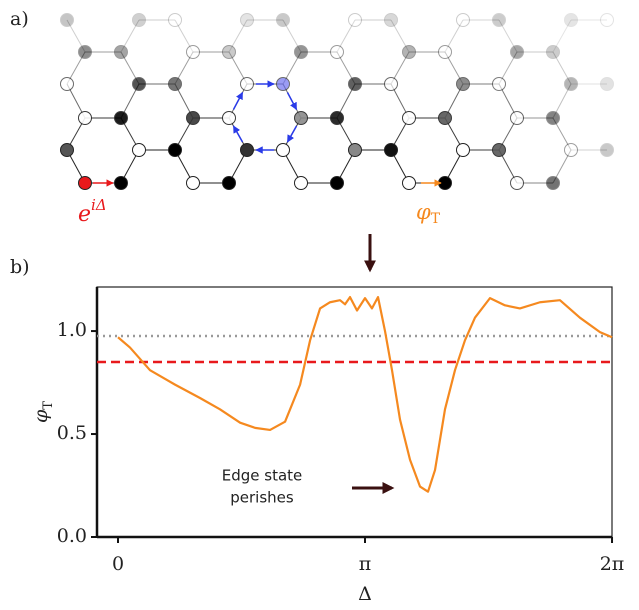 Image resolution: width=639 pixels, height=610 pixels. I want to click on panel-label: b), so click(20, 267).